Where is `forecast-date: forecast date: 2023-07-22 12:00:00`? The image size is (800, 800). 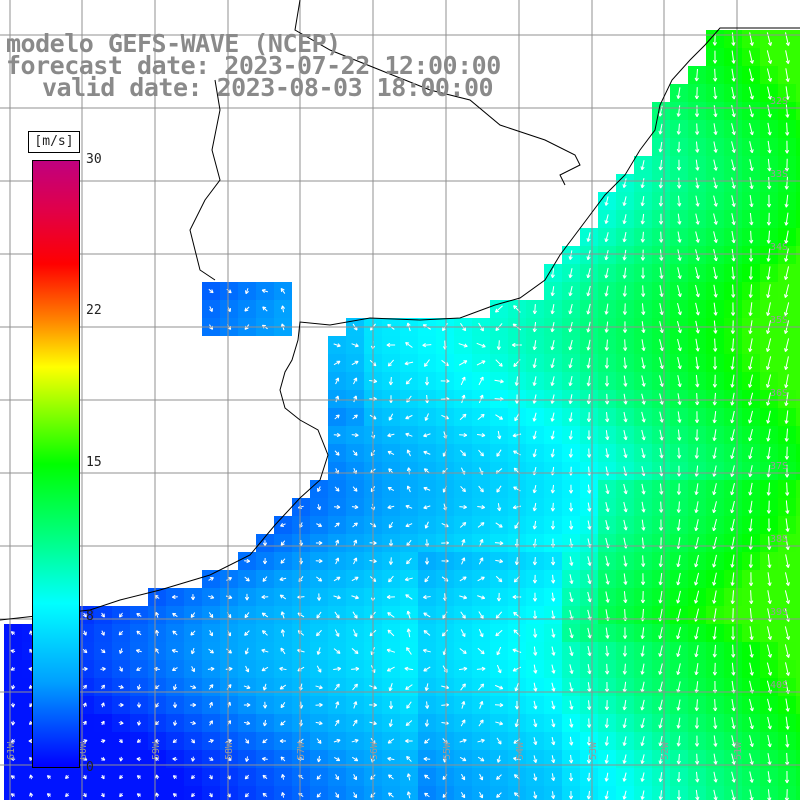
forecast-date: forecast date: 2023-07-22 12:00:00 is located at coordinates (253, 65).